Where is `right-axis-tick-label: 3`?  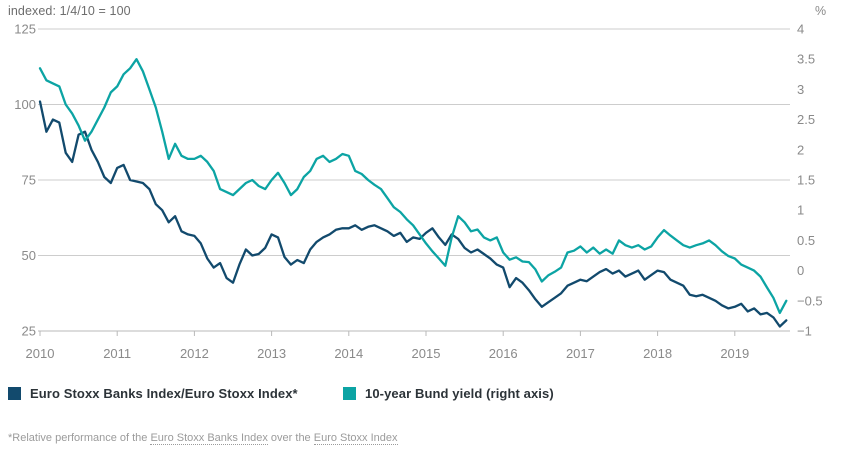 right-axis-tick-label: 3 is located at coordinates (800, 89).